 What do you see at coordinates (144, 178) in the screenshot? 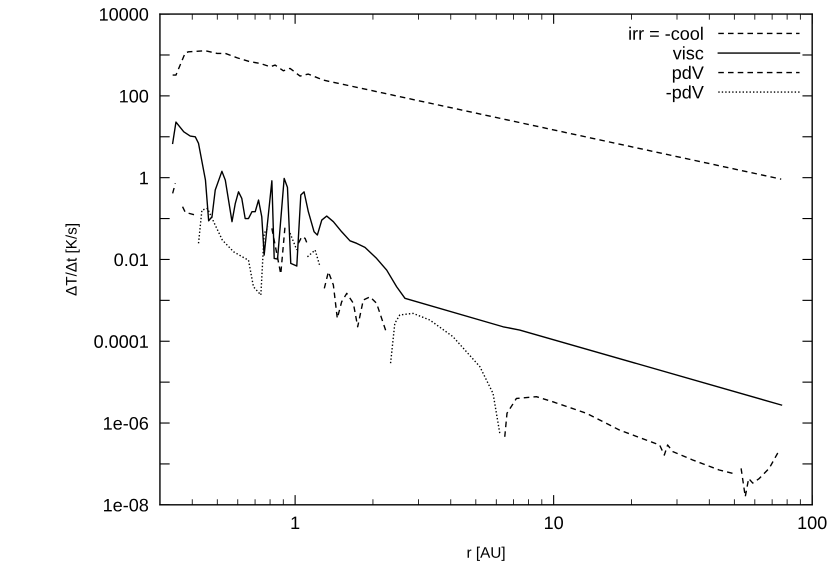
I see `y-tick-label: 1` at bounding box center [144, 178].